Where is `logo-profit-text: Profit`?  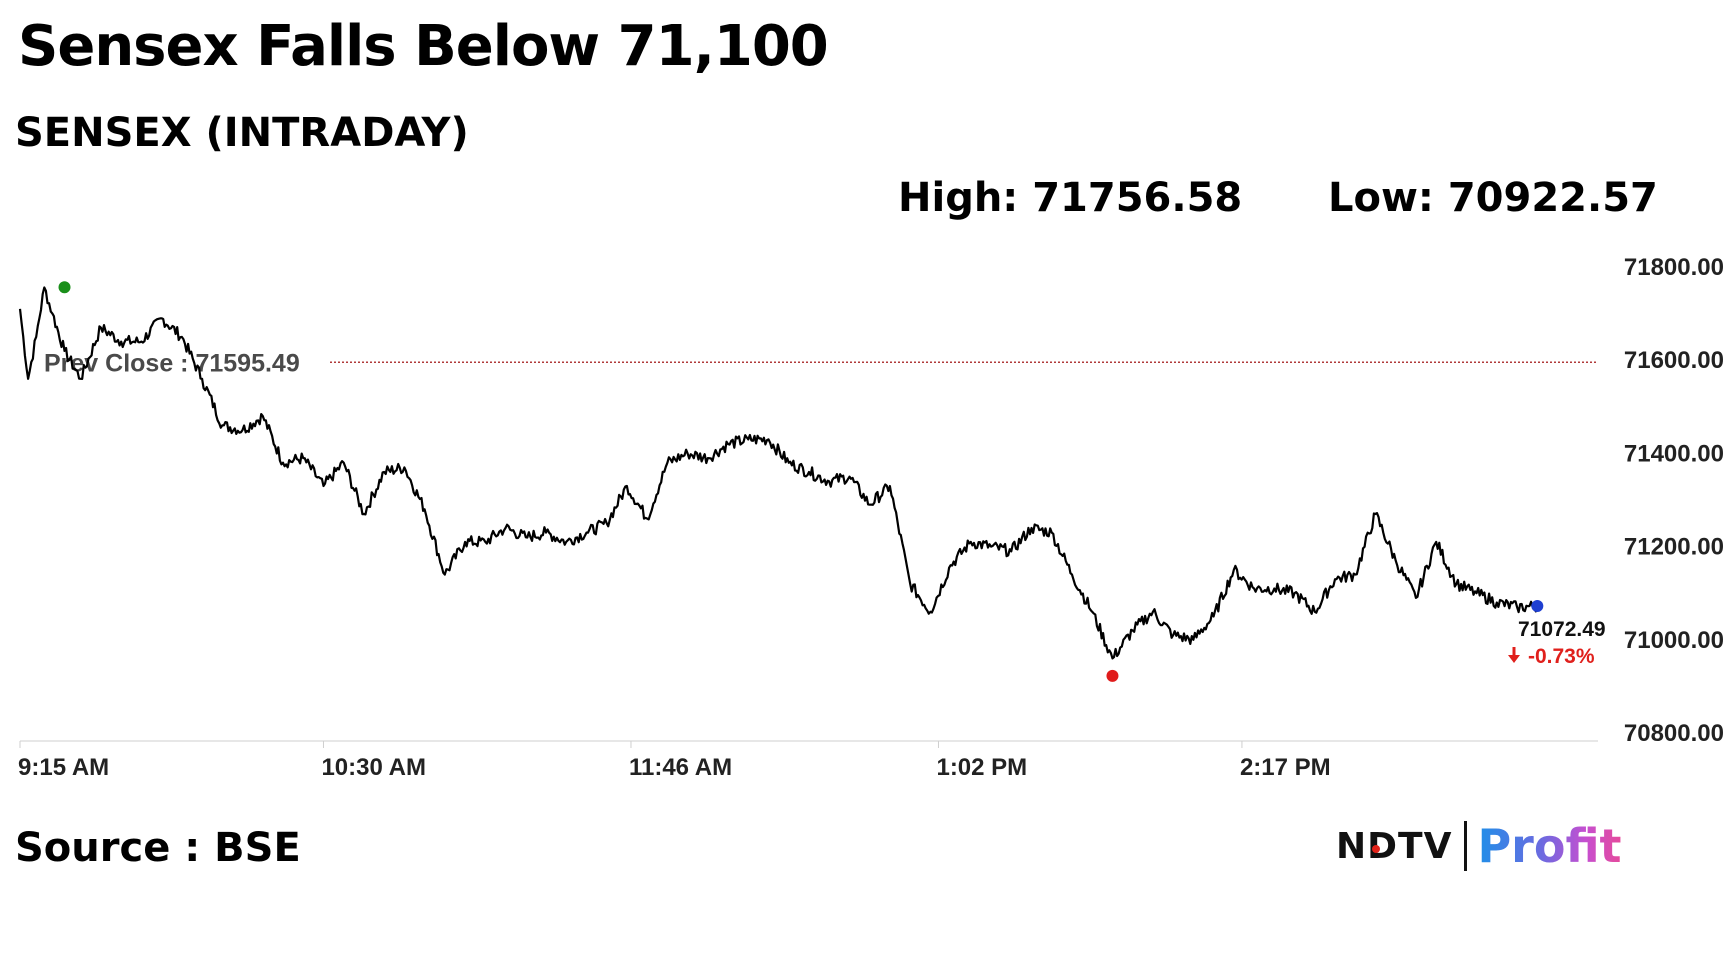 logo-profit-text: Profit is located at coordinates (1549, 846).